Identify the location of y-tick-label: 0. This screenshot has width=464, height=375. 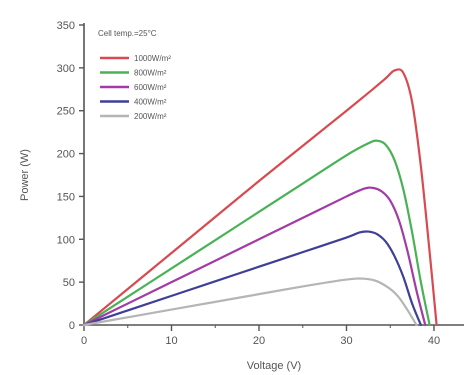
(72, 326).